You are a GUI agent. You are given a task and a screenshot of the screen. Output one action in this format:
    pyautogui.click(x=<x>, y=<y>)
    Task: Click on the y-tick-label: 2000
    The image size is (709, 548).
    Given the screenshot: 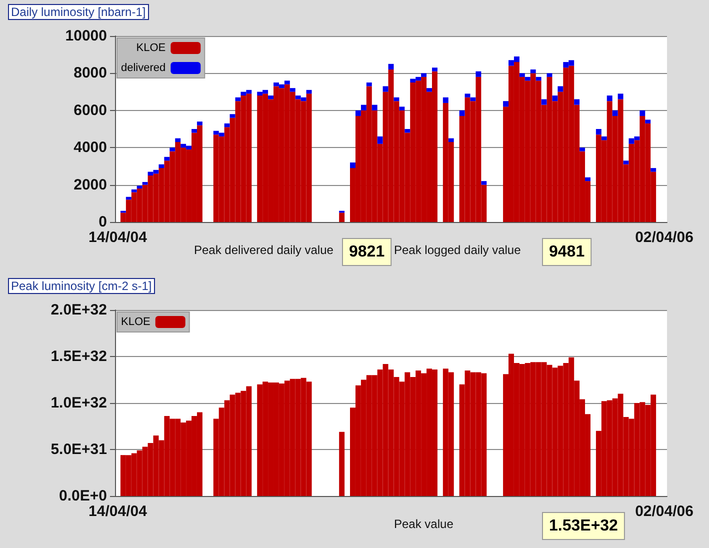 What is the action you would take?
    pyautogui.click(x=90, y=185)
    